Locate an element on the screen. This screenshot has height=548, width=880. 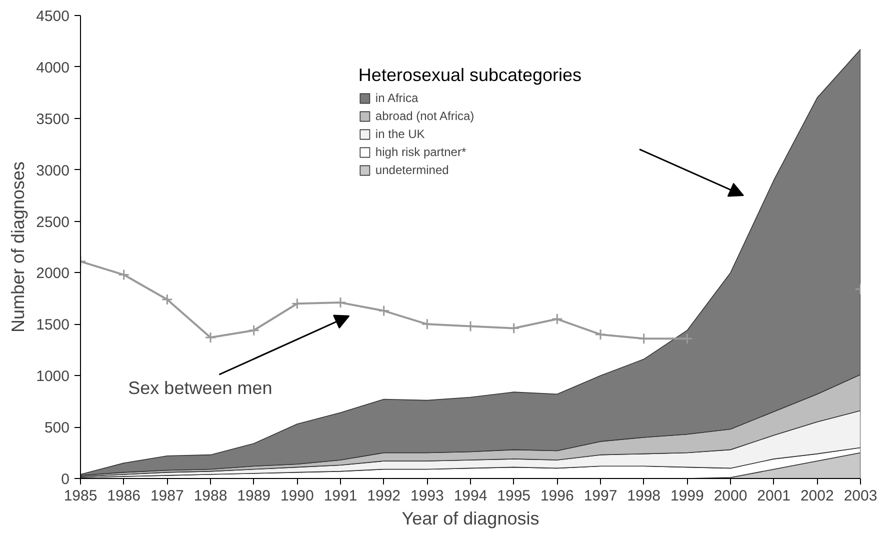
x-tick-label: 1992 is located at coordinates (384, 496).